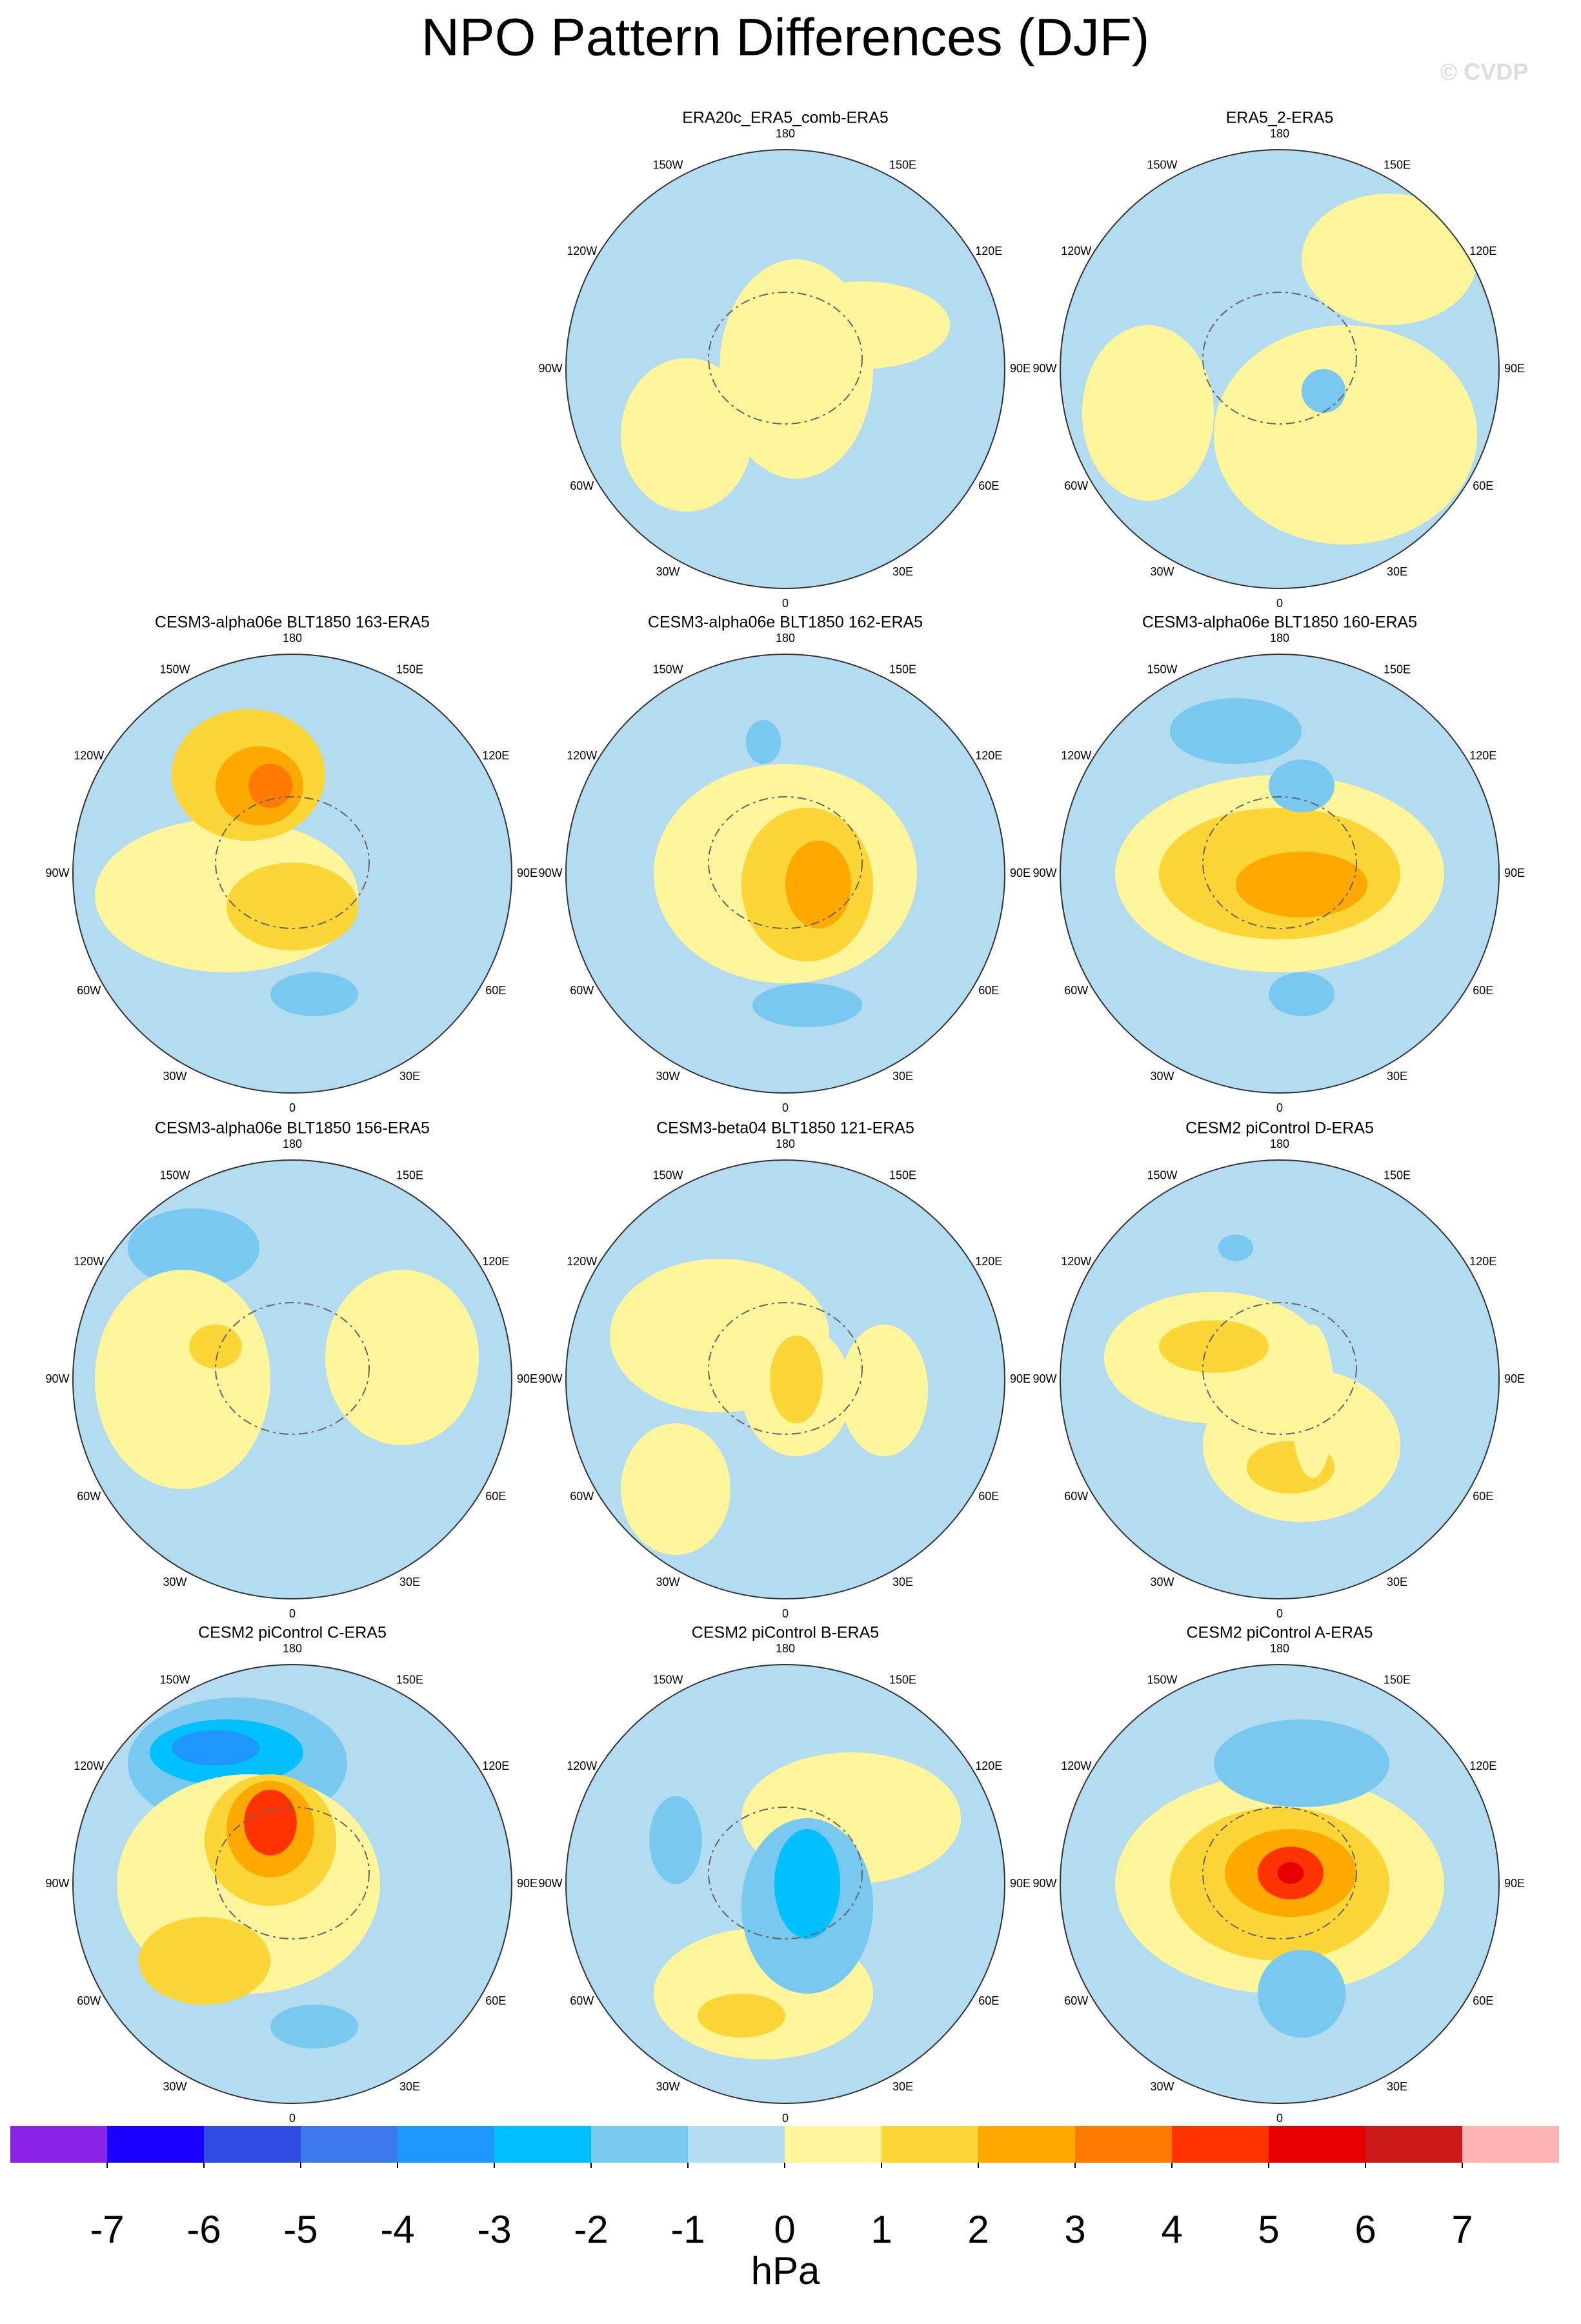 This screenshot has width=1581, height=2324. Describe the element at coordinates (1365, 2229) in the screenshot. I see `colorbar-tick-label: 6` at that location.